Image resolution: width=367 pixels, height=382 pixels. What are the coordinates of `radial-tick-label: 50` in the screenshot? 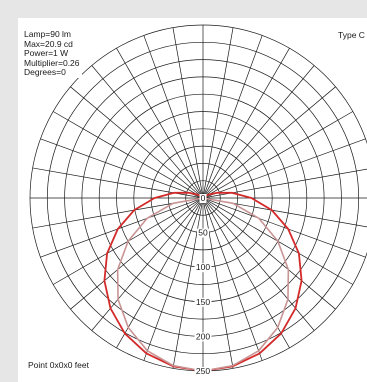 It's located at (203, 233).